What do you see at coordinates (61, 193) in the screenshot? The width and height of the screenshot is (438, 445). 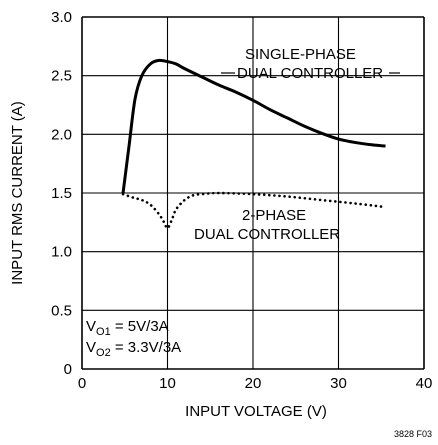 I see `y-tick-label: 1.5` at bounding box center [61, 193].